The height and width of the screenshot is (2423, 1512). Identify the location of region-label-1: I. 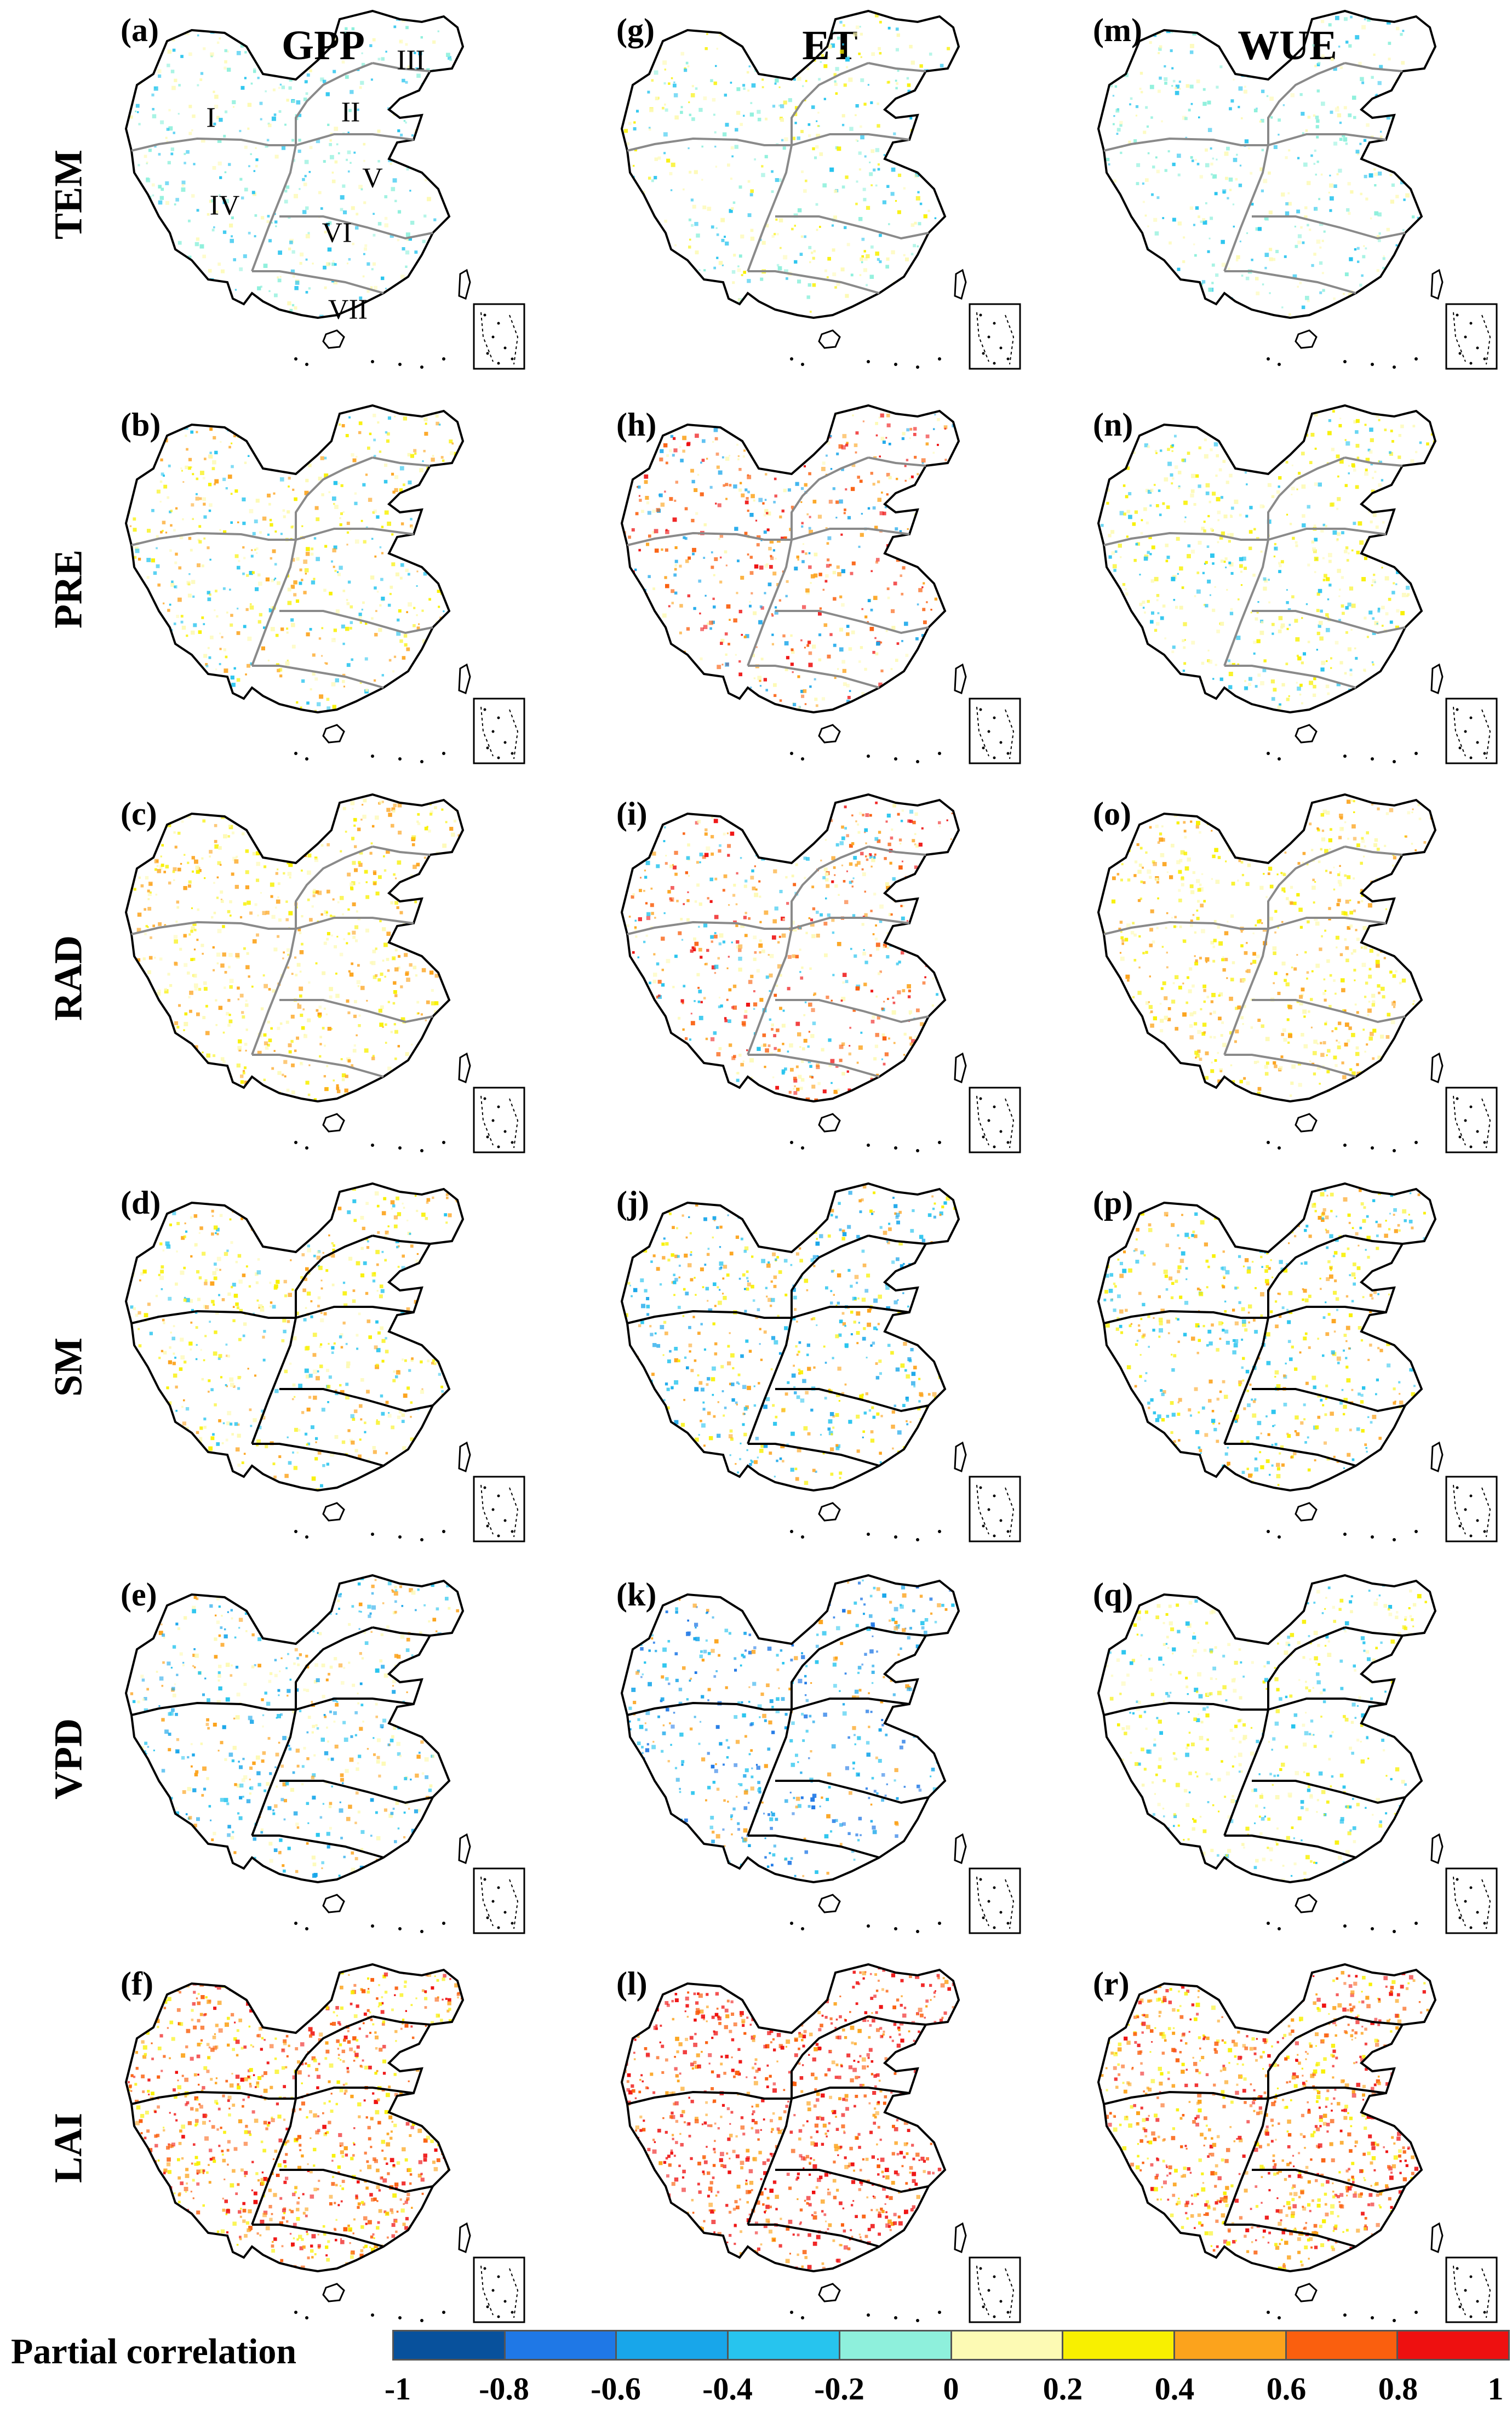
(211, 118).